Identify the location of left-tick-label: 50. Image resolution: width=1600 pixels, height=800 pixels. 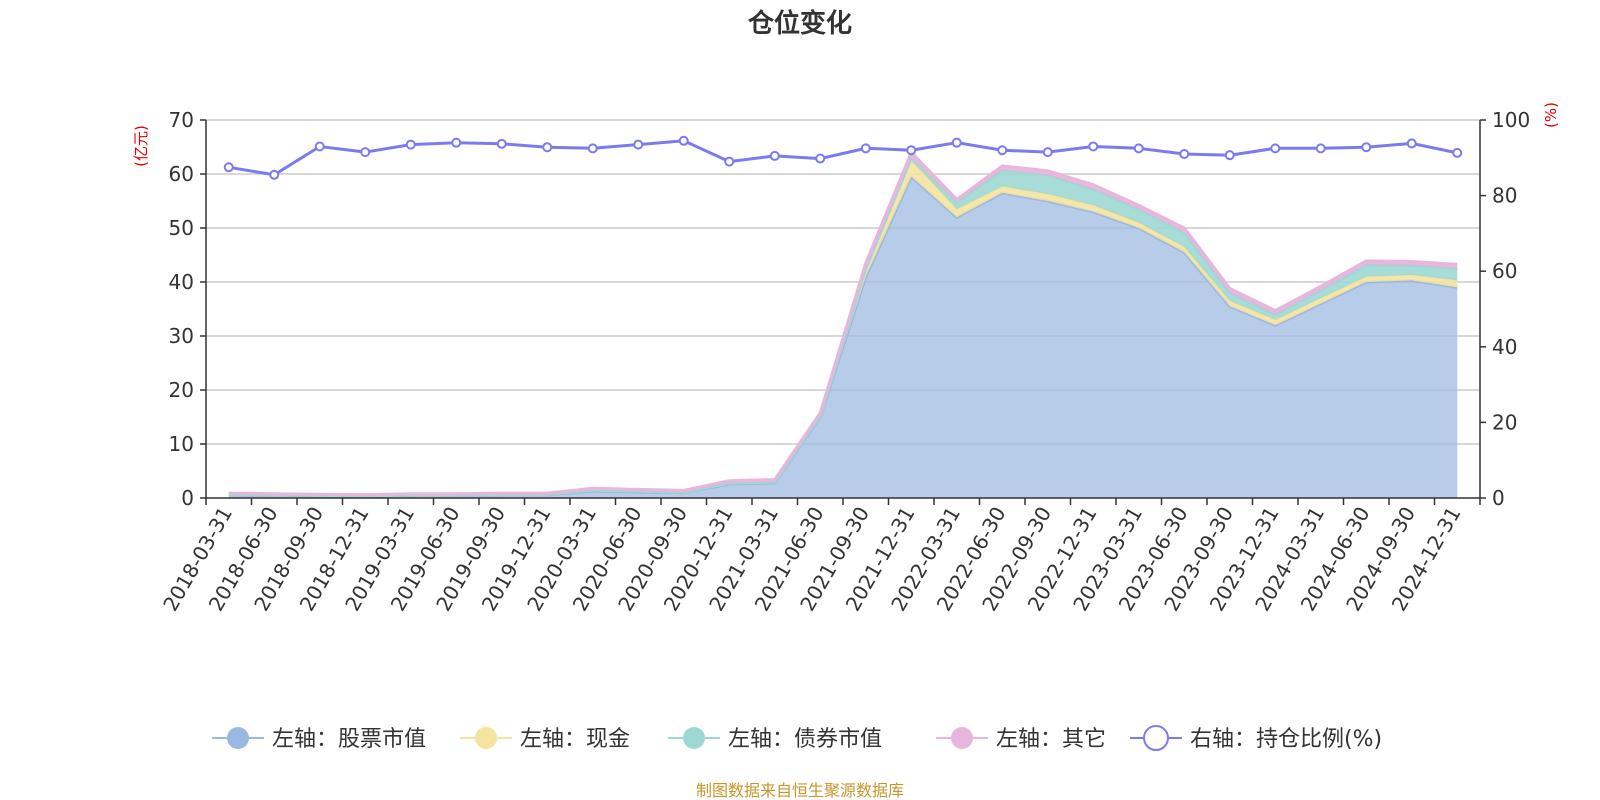
(181, 228).